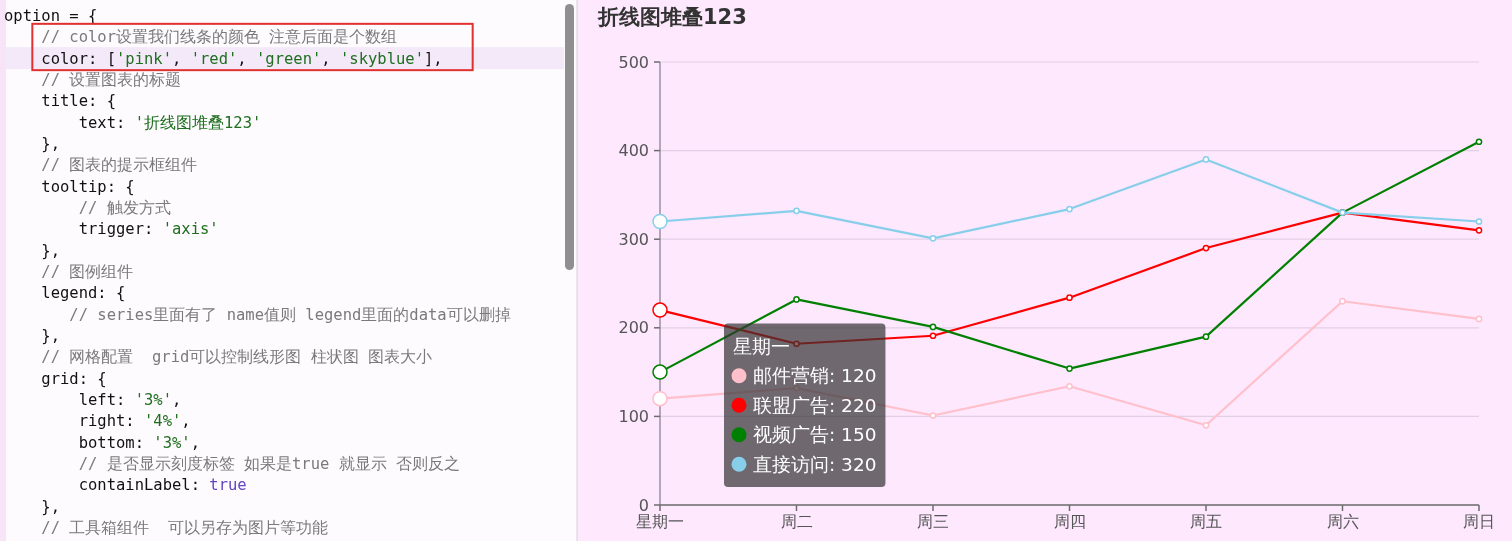 The width and height of the screenshot is (1512, 541). I want to click on y-tick-label: 400, so click(633, 151).